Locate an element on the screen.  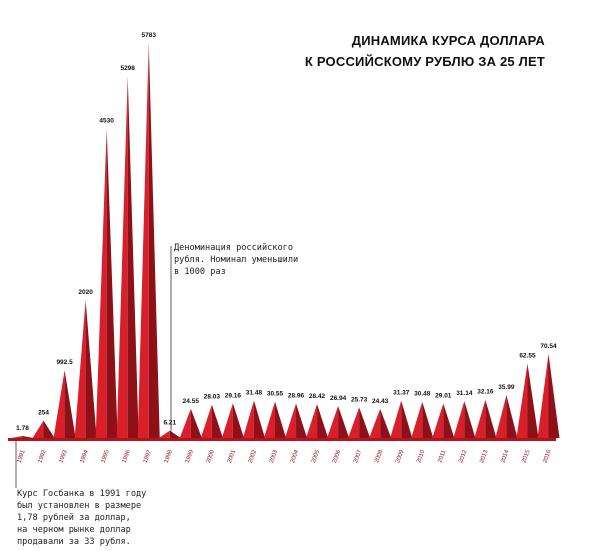
peak-2000 is located at coordinates (211, 421).